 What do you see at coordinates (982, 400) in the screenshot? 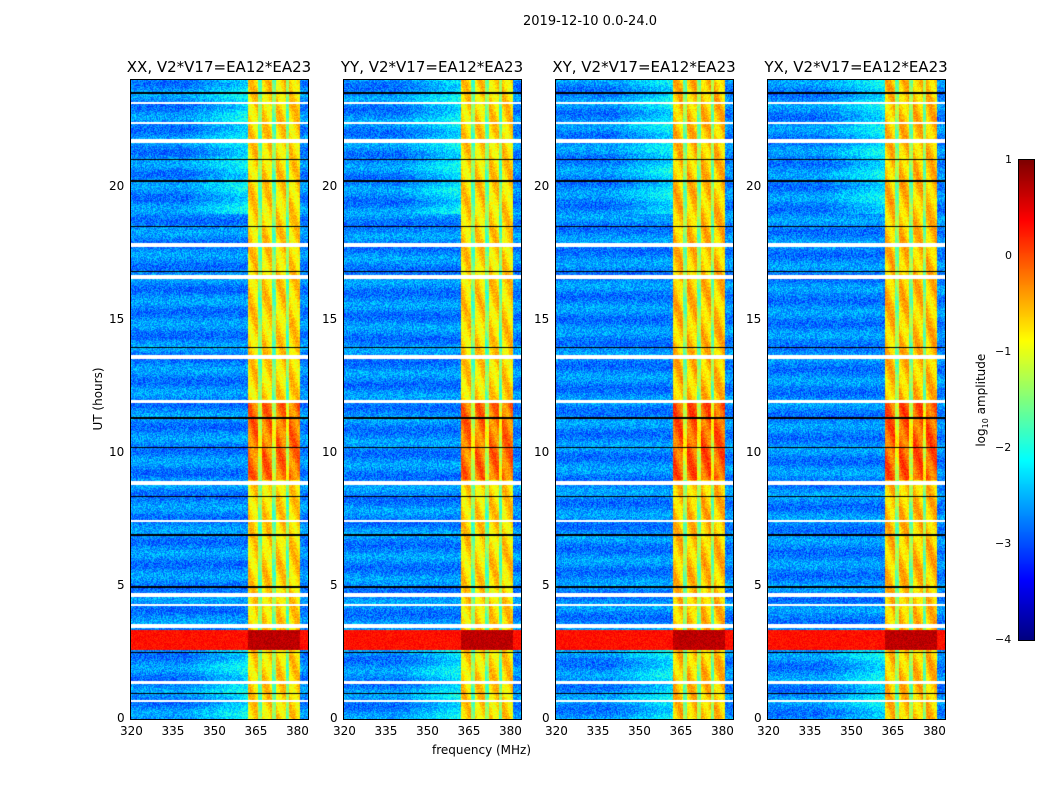
I see `colorbar-label: log10 amplitude` at bounding box center [982, 400].